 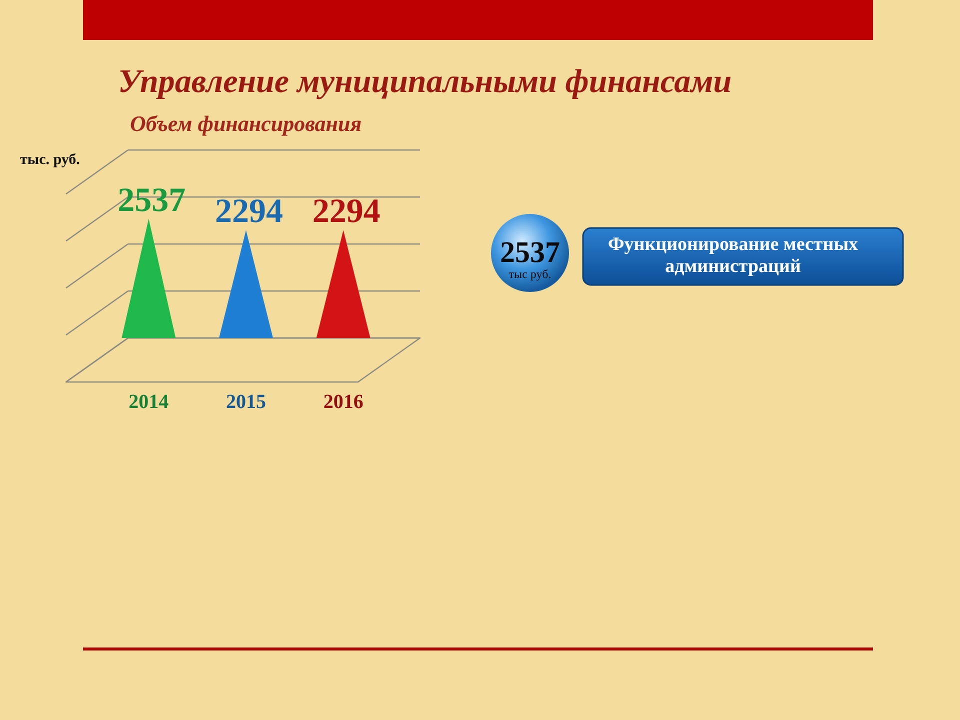 I want to click on text: тыс руб., so click(x=530, y=274).